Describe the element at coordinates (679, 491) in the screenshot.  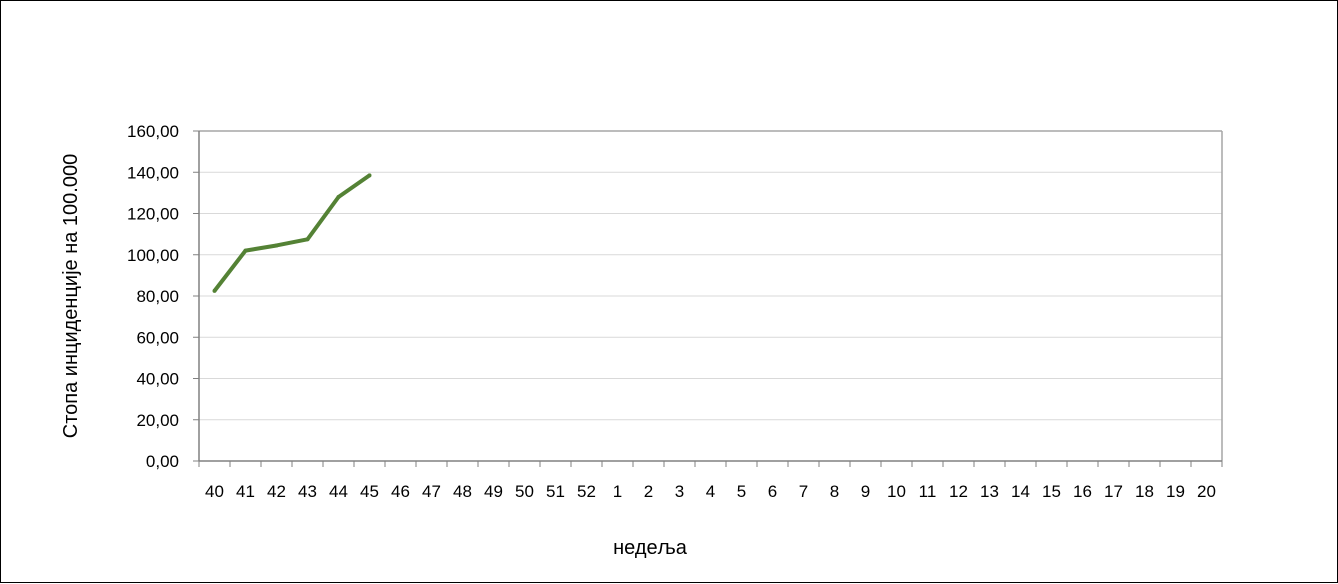
I see `x-tick-label: 3` at that location.